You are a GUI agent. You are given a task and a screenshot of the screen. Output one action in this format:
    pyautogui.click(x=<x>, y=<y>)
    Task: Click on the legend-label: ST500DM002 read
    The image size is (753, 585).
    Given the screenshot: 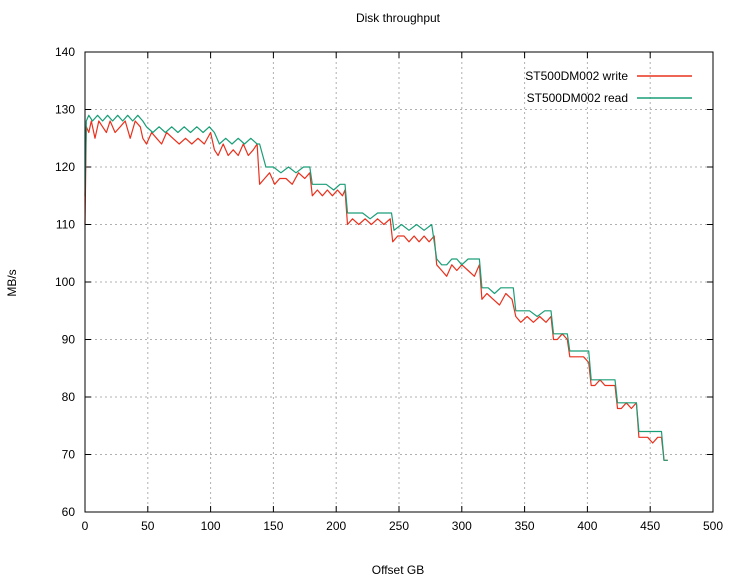 What is the action you would take?
    pyautogui.click(x=577, y=98)
    